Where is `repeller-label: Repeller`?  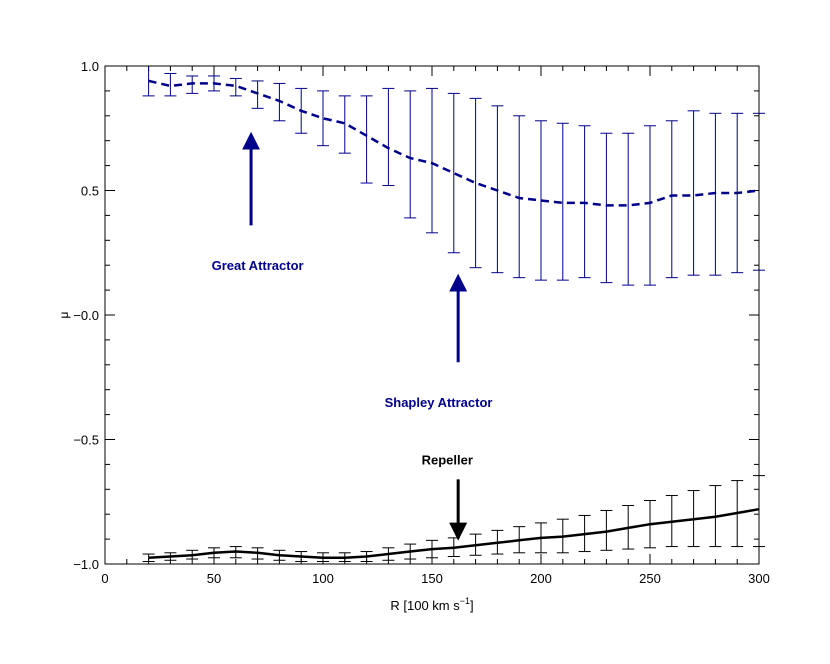
repeller-label: Repeller is located at coordinates (447, 459).